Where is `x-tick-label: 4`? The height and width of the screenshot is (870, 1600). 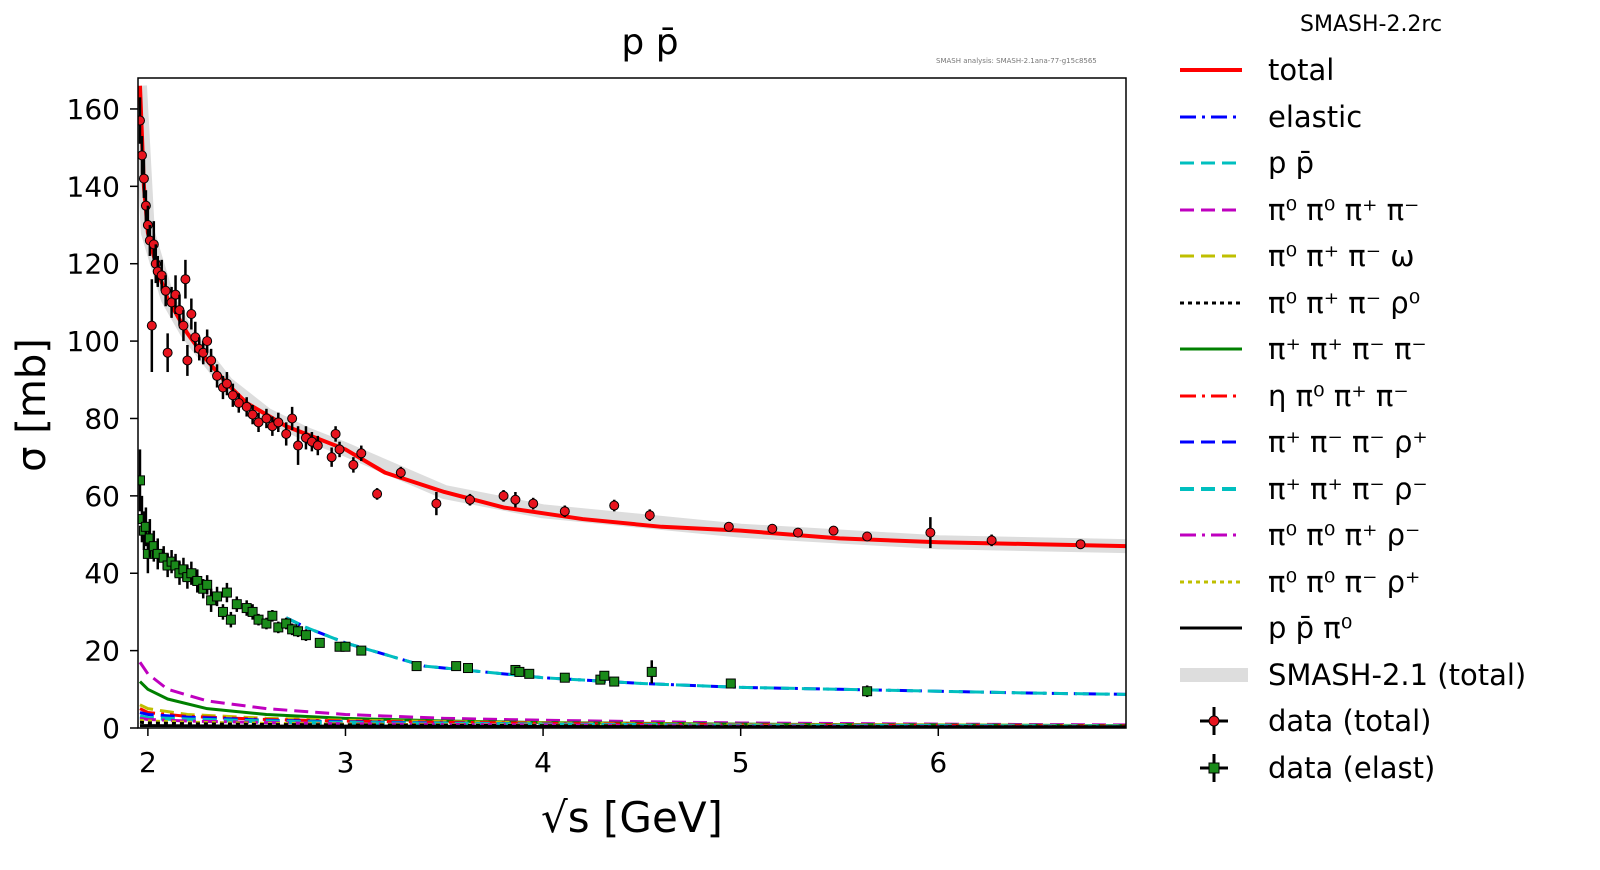 x-tick-label: 4 is located at coordinates (543, 762).